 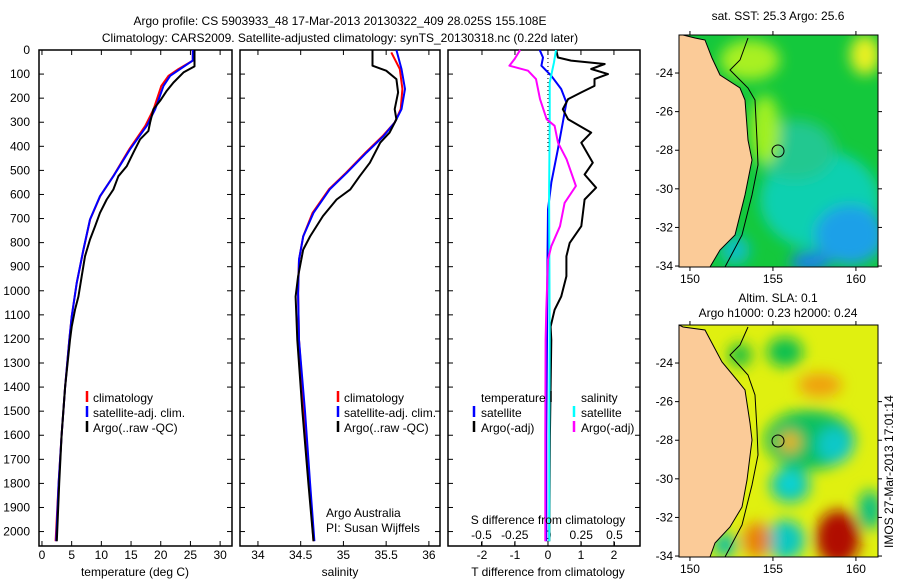 What do you see at coordinates (741, 441) in the screenshot?
I see `isobath-contour` at bounding box center [741, 441].